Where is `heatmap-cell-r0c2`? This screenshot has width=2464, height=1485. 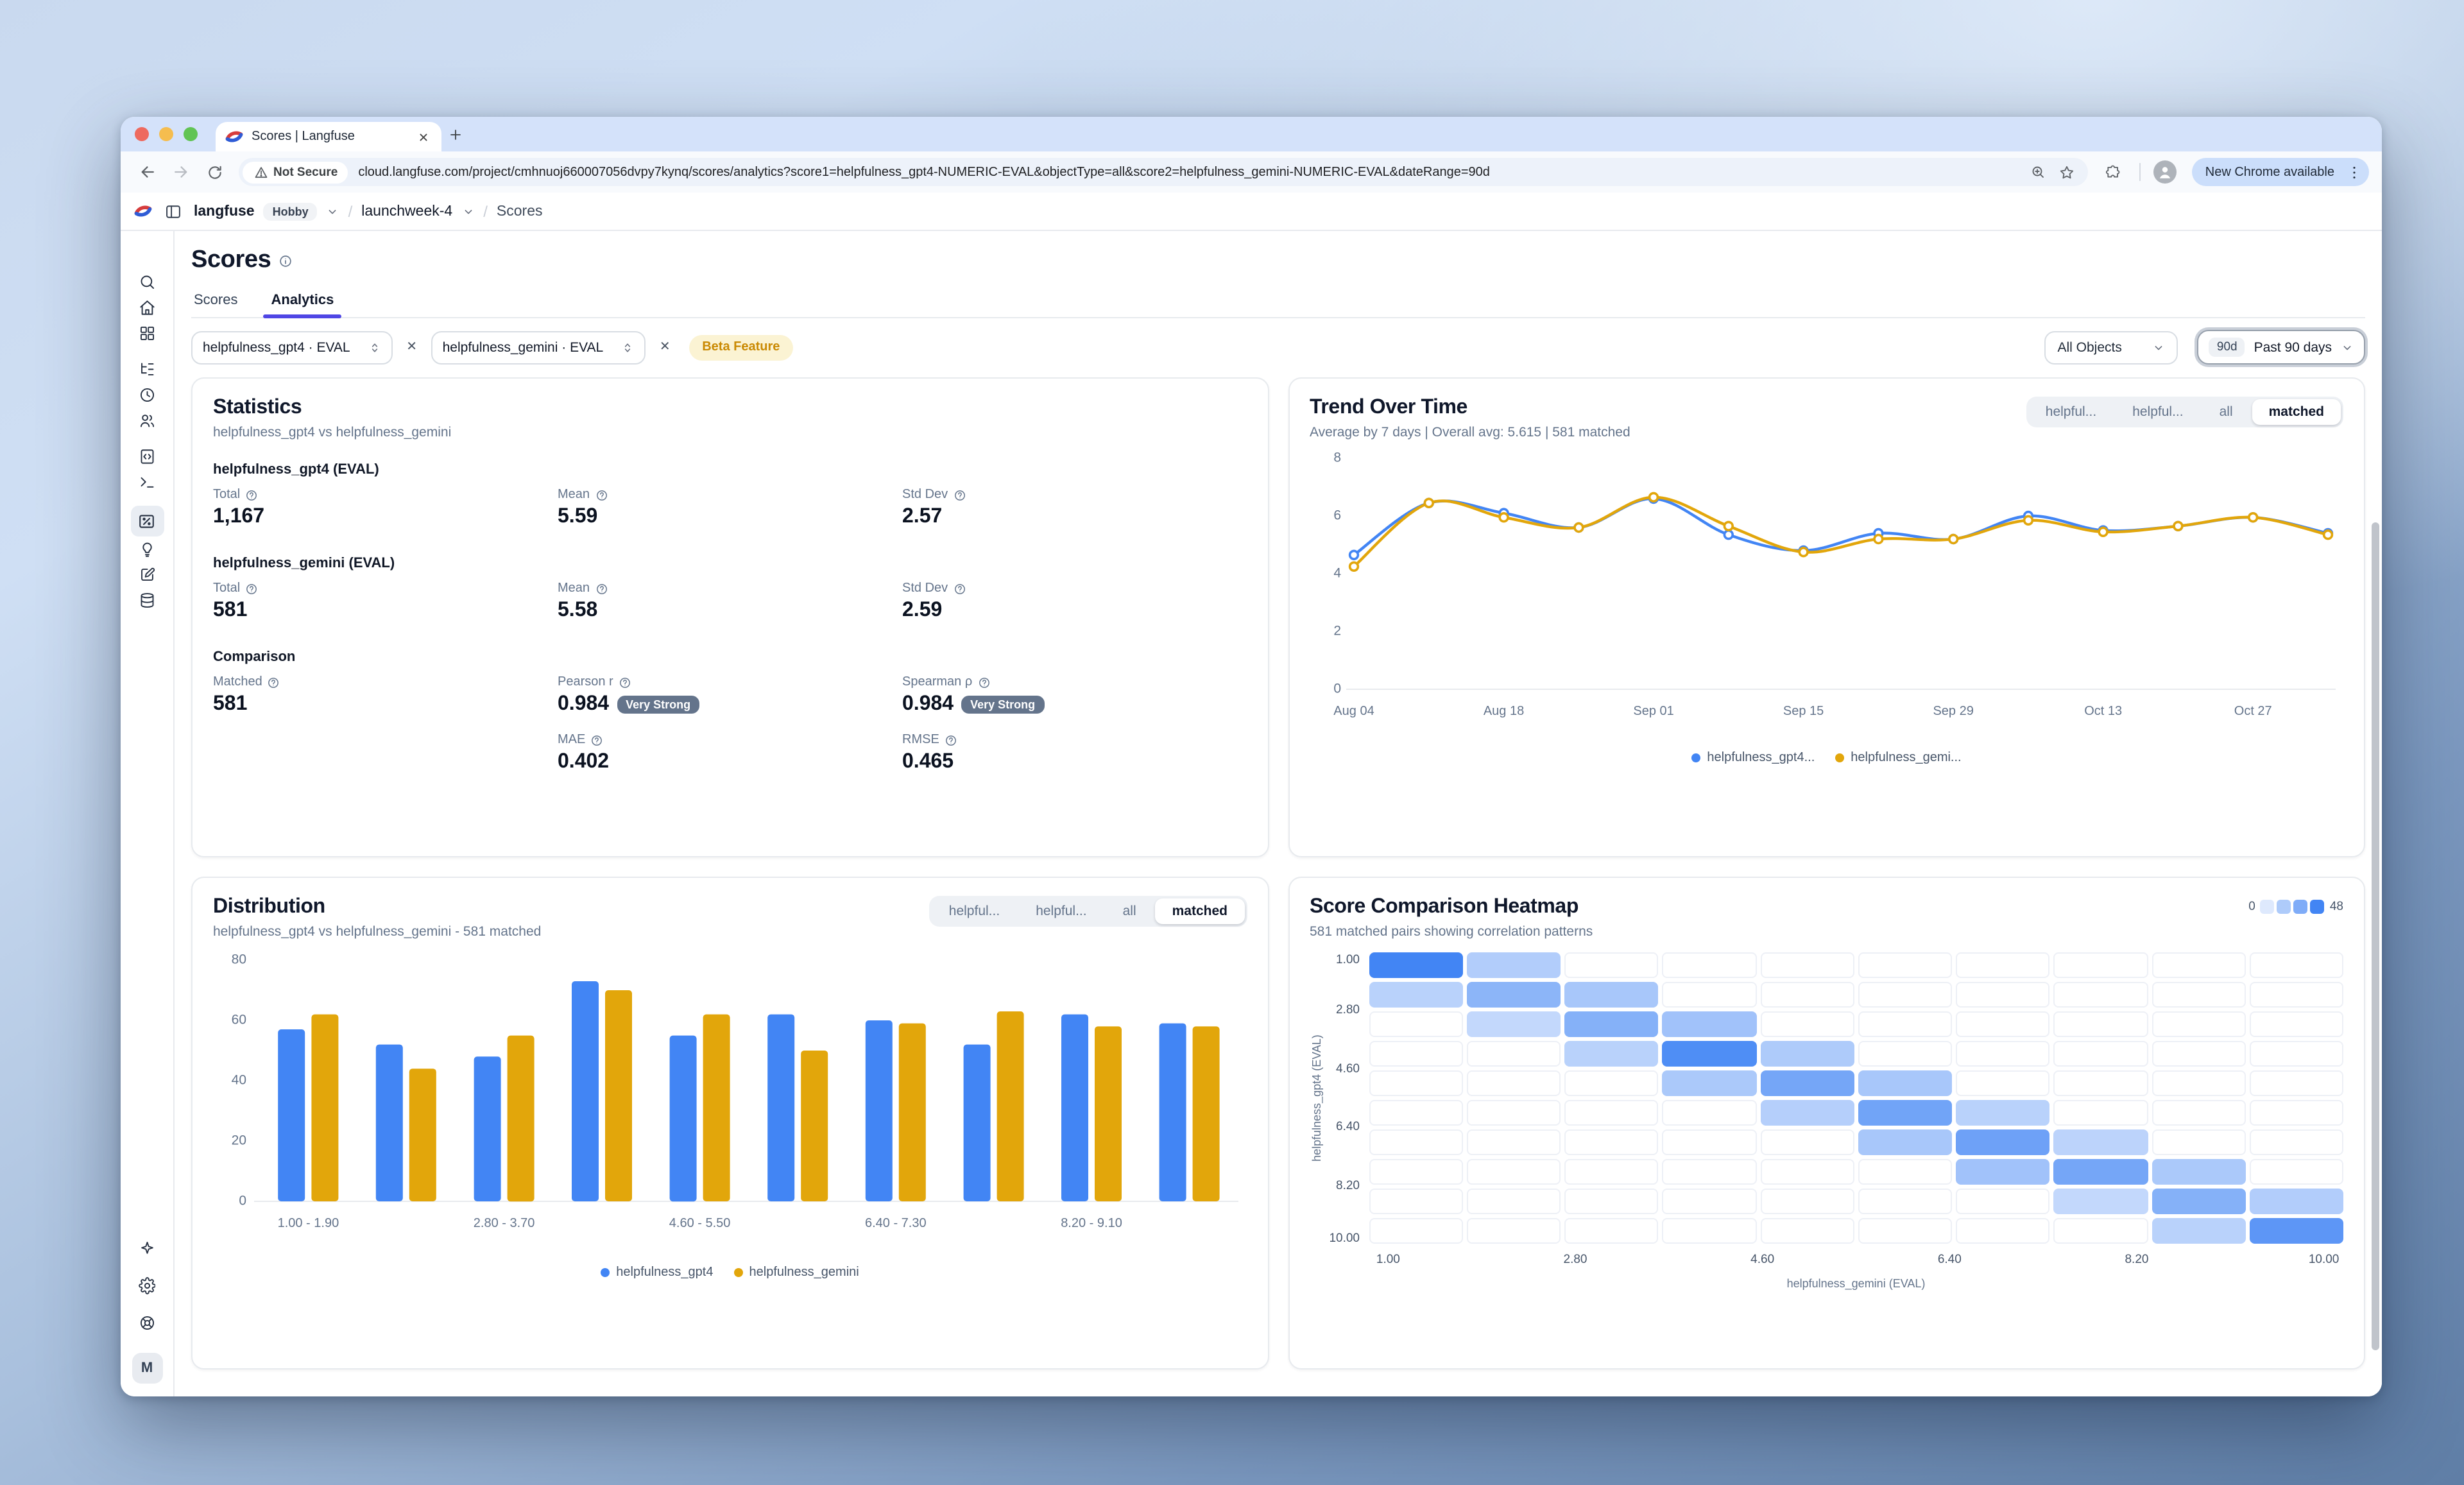
heatmap-cell-r0c2 is located at coordinates (1612, 965).